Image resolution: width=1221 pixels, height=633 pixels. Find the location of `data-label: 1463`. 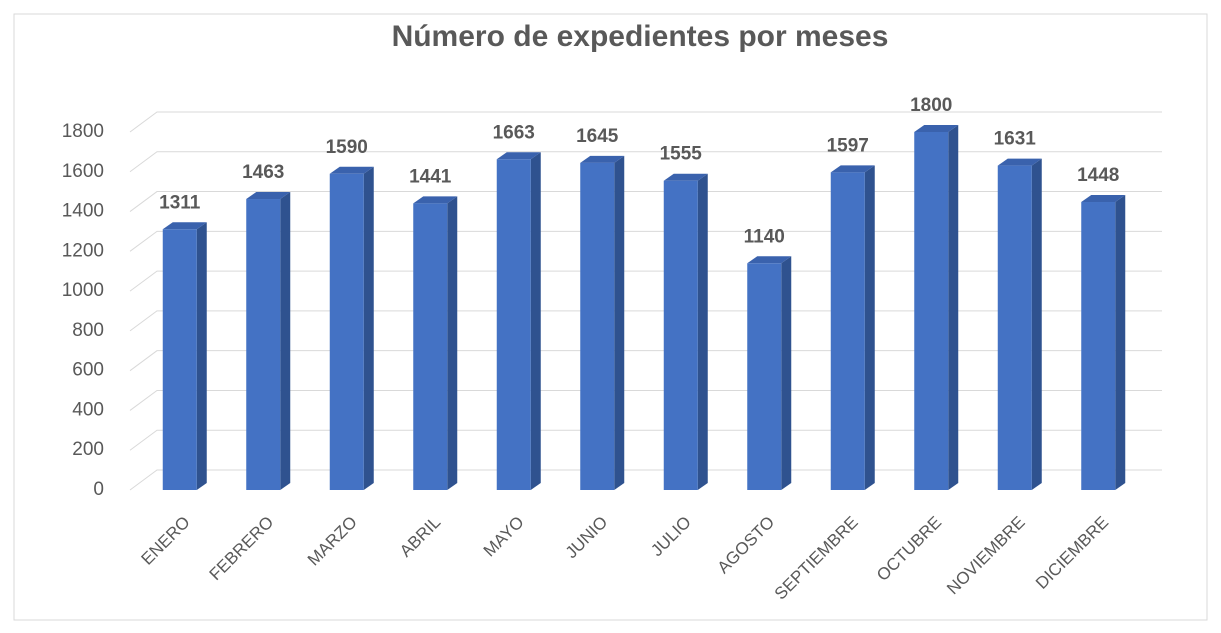

data-label: 1463 is located at coordinates (263, 172).